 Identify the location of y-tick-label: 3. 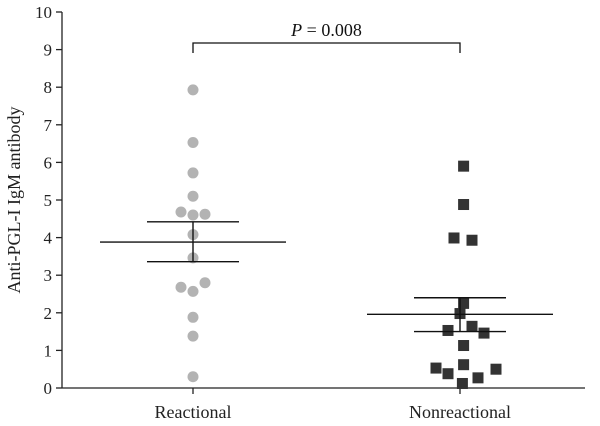
(48, 275).